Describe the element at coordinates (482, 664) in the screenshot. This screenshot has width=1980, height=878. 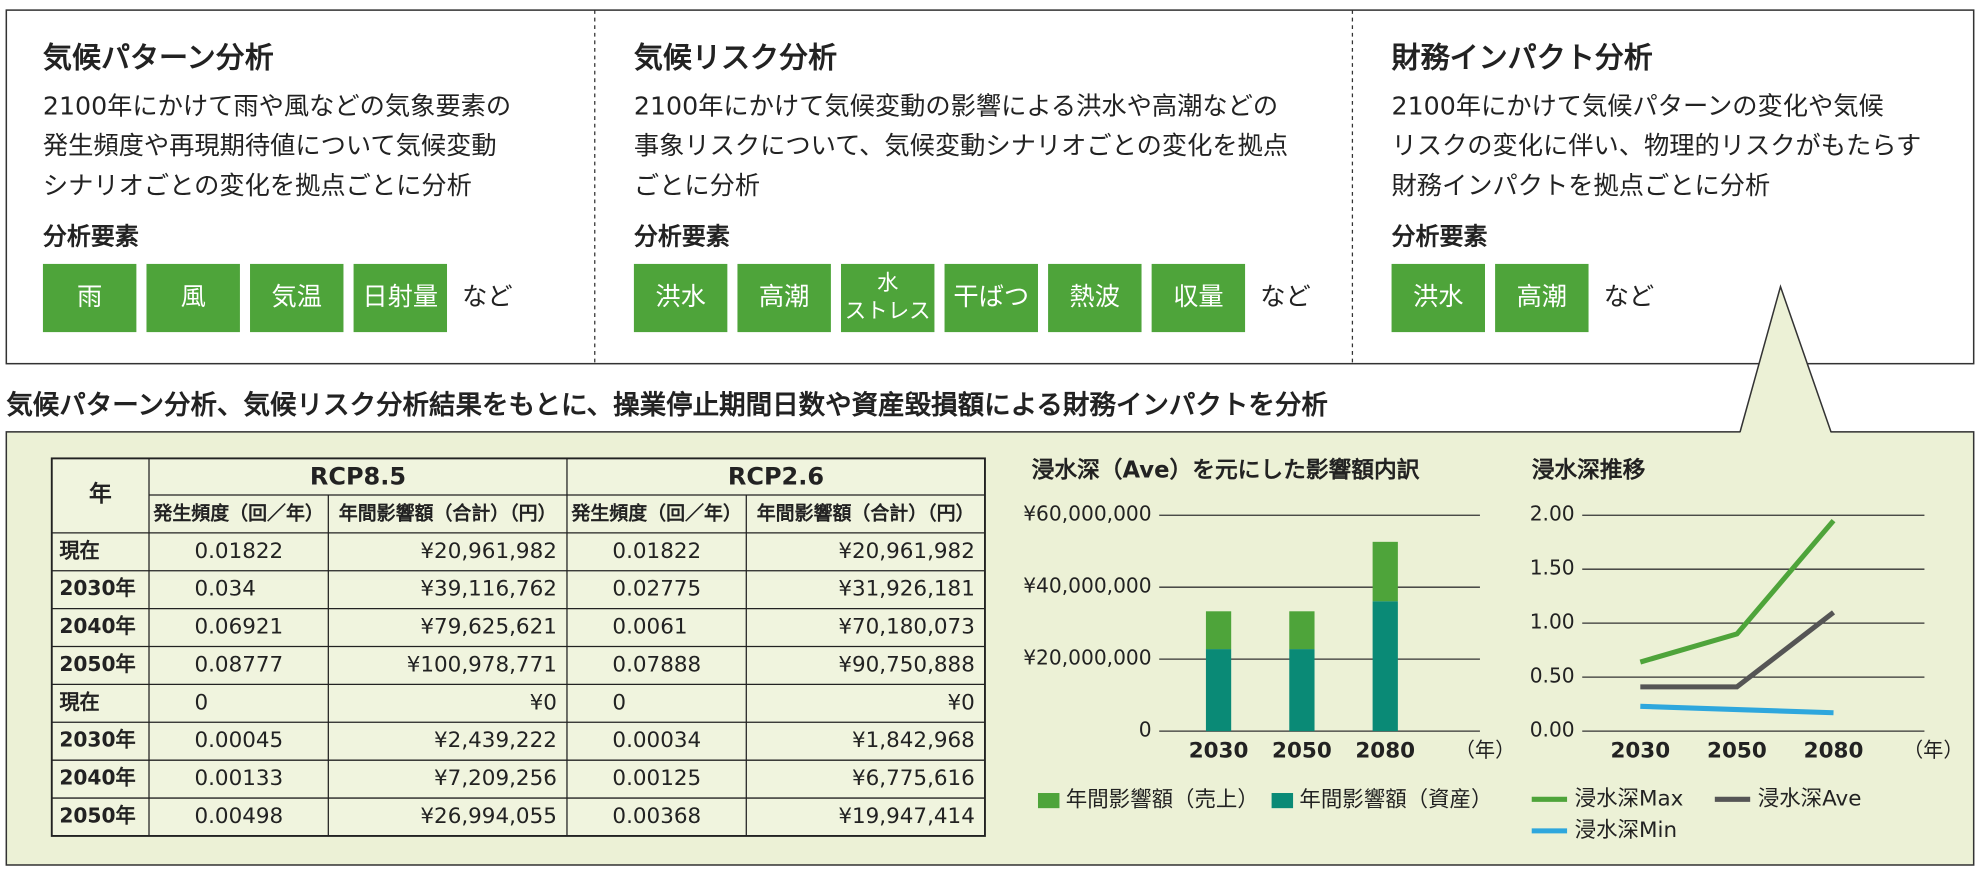
I see `table-cell: ¥100,978,771` at that location.